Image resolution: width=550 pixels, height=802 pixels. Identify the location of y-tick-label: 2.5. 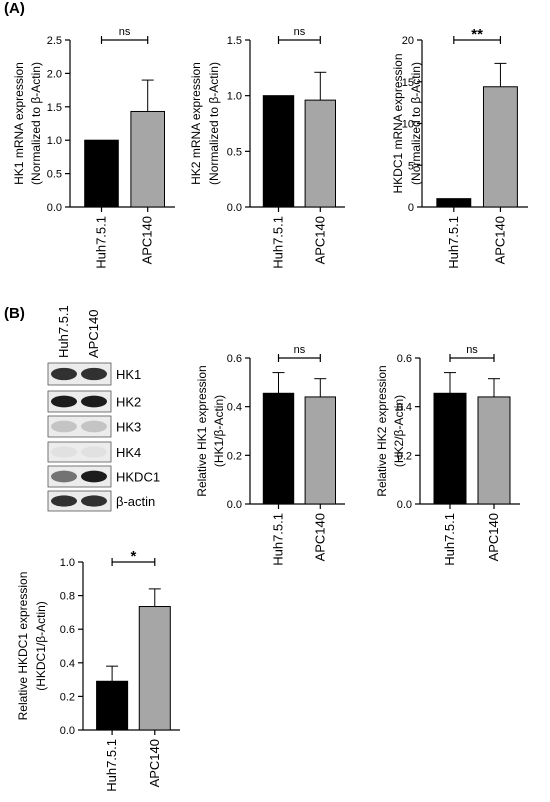
(54, 41).